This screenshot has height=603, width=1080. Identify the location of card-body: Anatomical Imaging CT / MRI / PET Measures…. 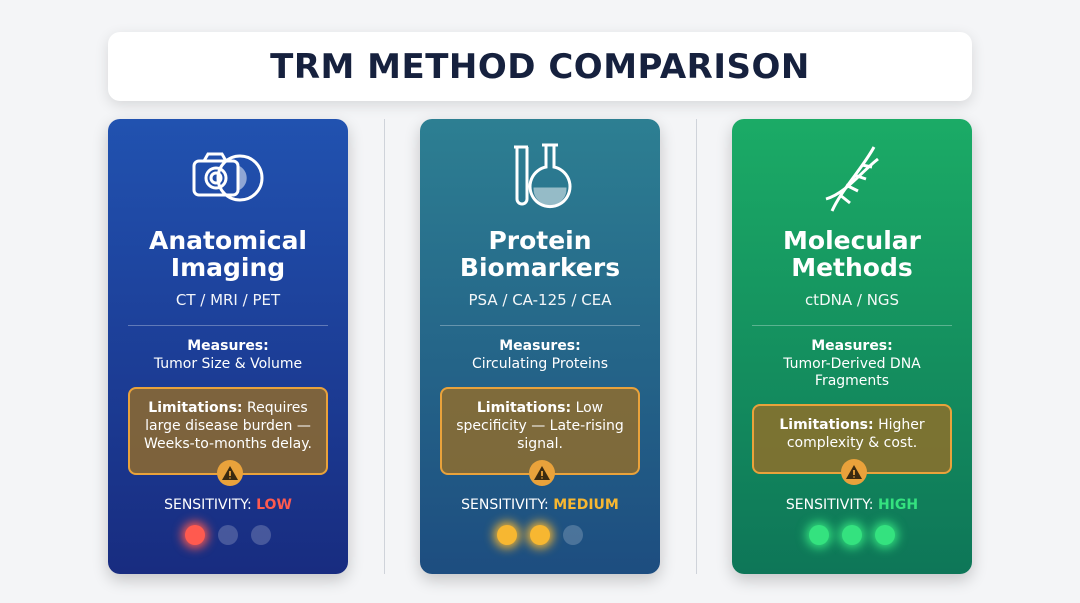
(228, 356).